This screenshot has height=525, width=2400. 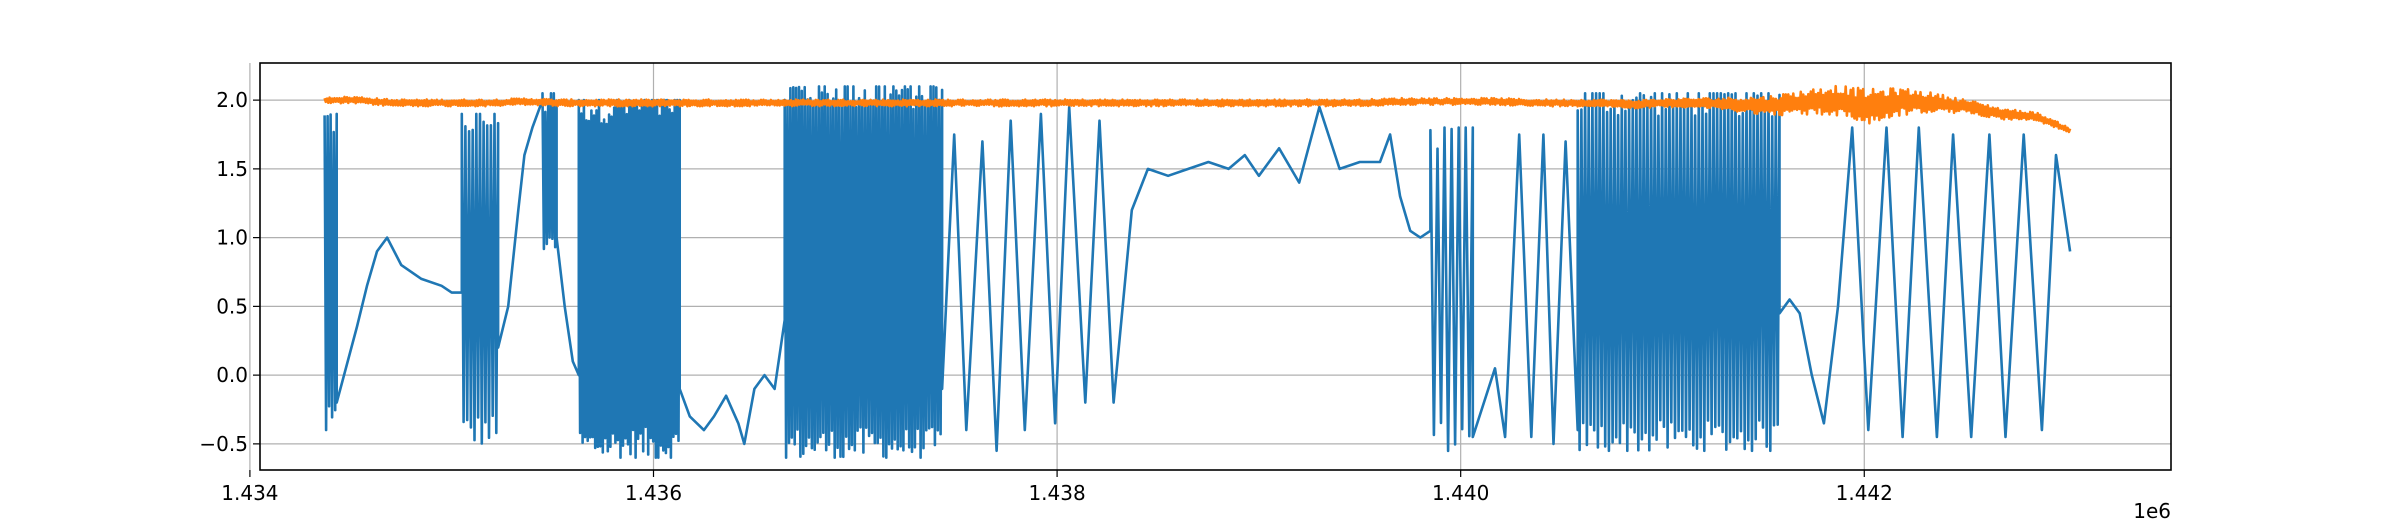 What do you see at coordinates (1056, 493) in the screenshot?
I see `x-tick-label: 1.438` at bounding box center [1056, 493].